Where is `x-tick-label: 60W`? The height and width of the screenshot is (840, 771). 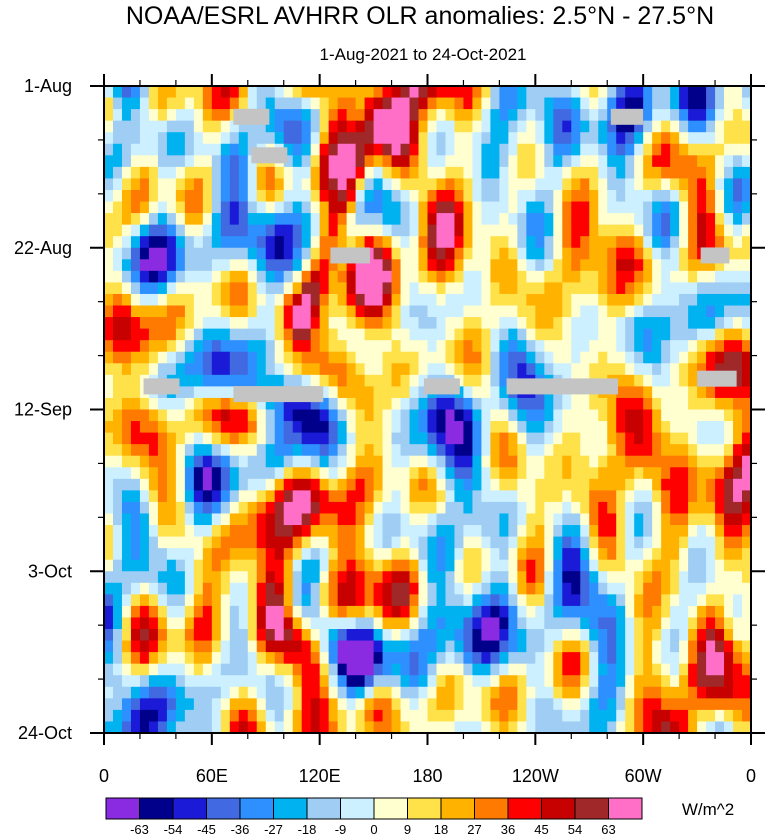 x-tick-label: 60W is located at coordinates (643, 776).